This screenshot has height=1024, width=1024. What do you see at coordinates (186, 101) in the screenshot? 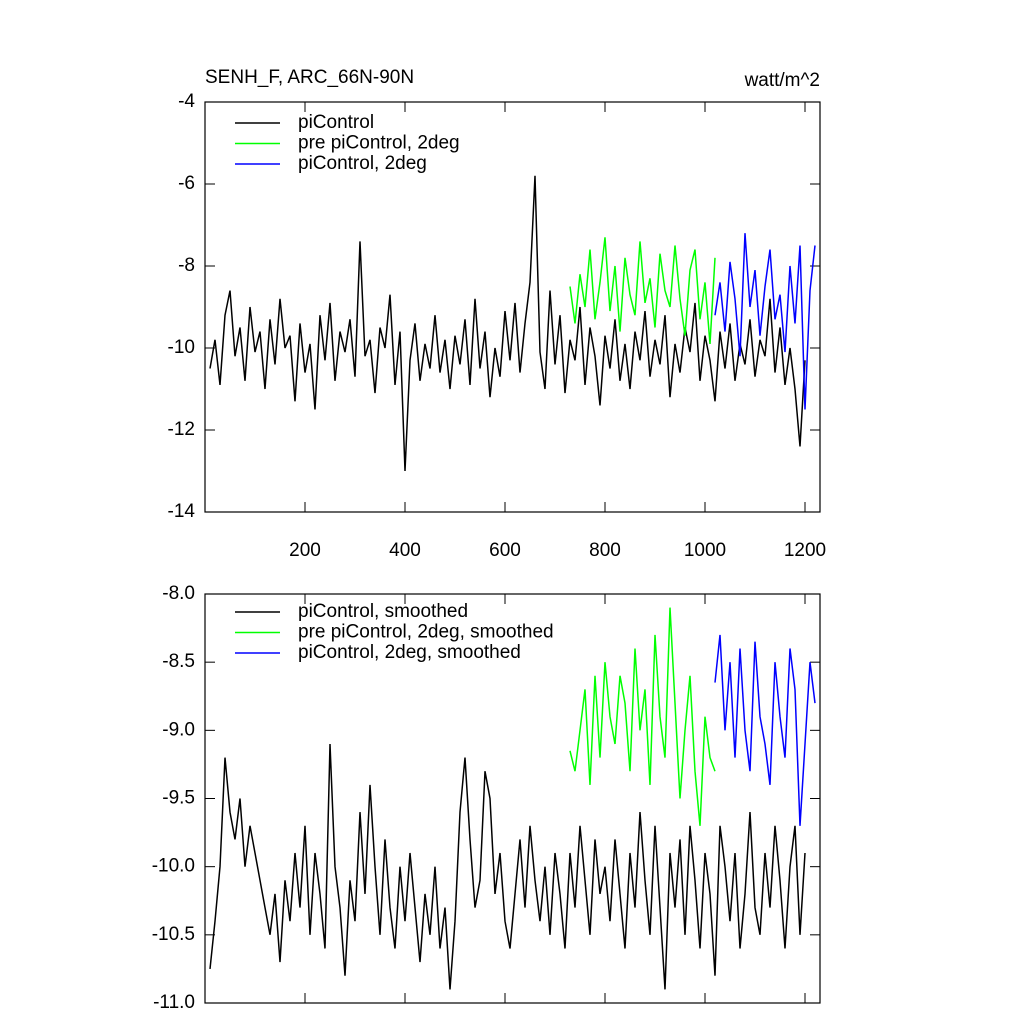
I see `y-tick-label: -4` at bounding box center [186, 101].